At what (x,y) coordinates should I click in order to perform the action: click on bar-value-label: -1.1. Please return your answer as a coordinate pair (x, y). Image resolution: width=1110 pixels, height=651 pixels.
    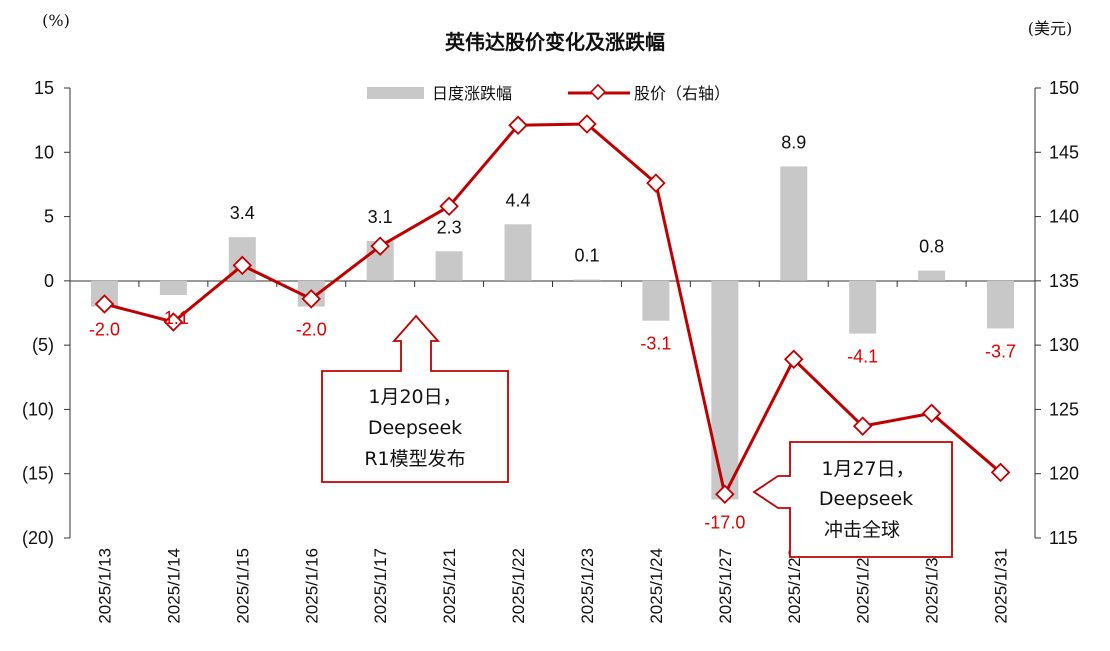
    Looking at the image, I should click on (173, 318).